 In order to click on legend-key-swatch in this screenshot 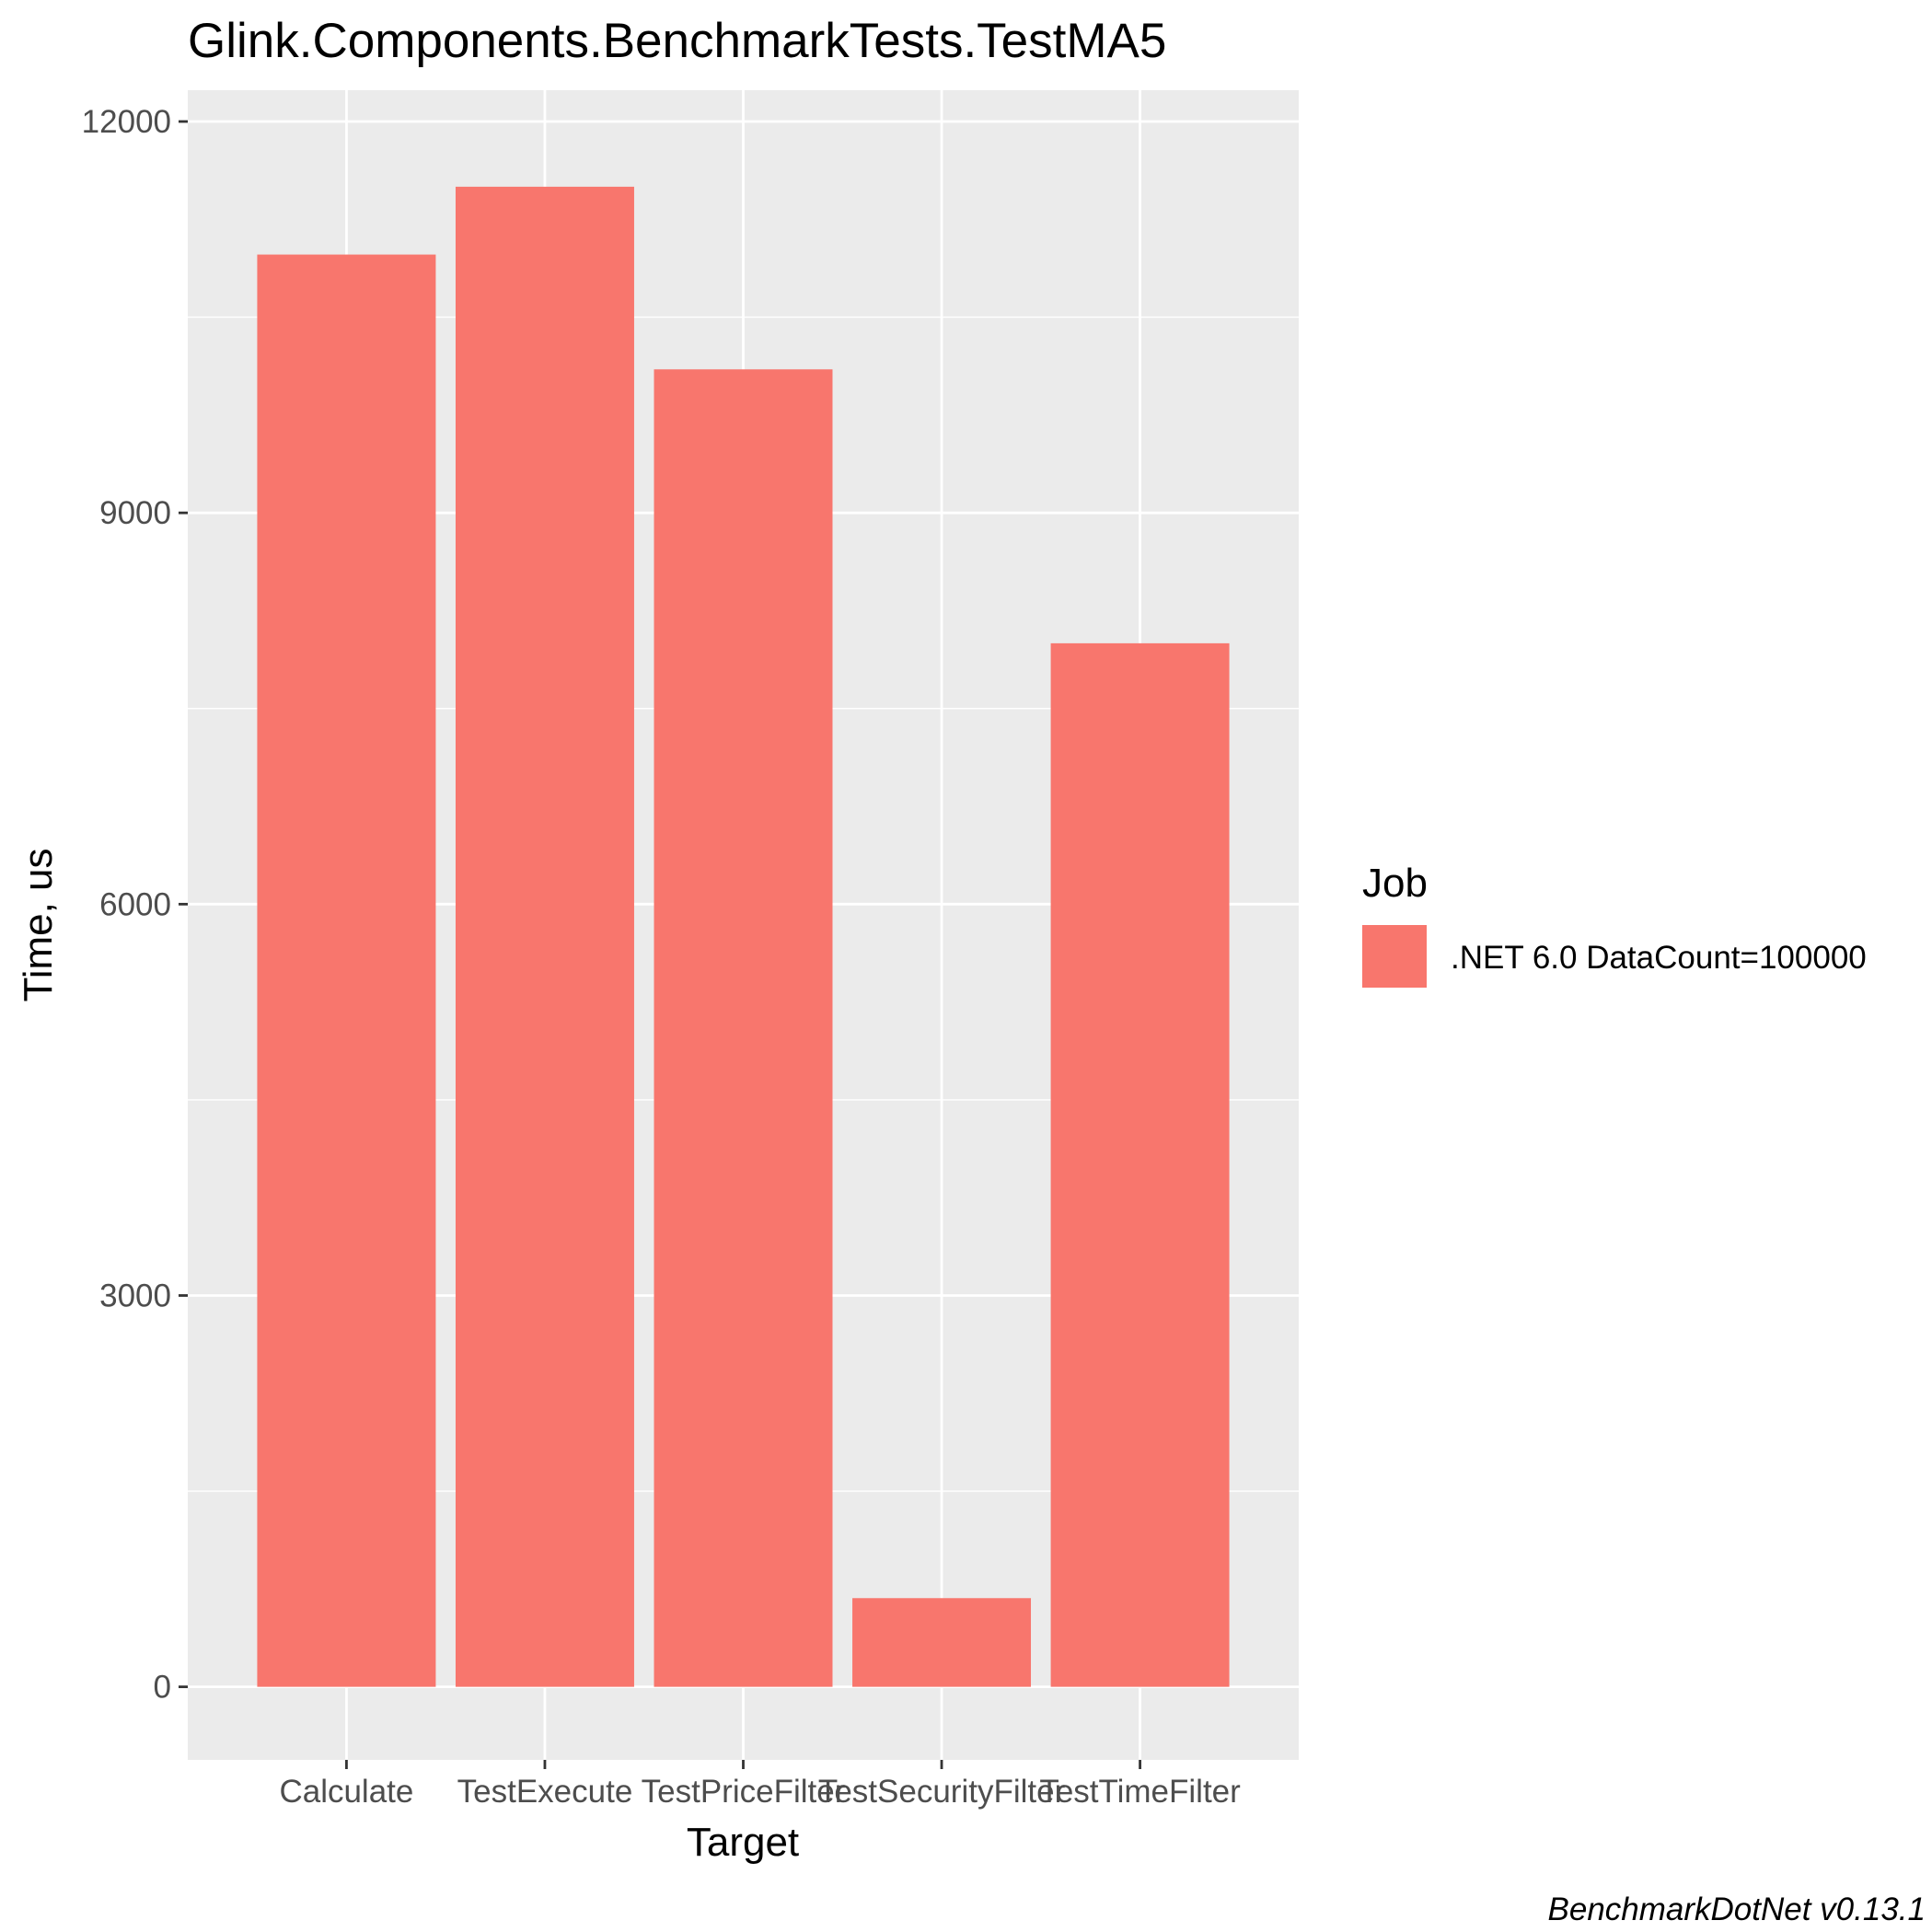, I will do `click(1394, 957)`.